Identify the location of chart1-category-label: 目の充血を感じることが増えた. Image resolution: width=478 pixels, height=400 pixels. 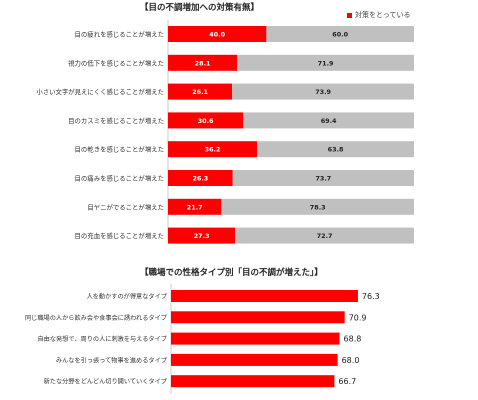
(119, 235).